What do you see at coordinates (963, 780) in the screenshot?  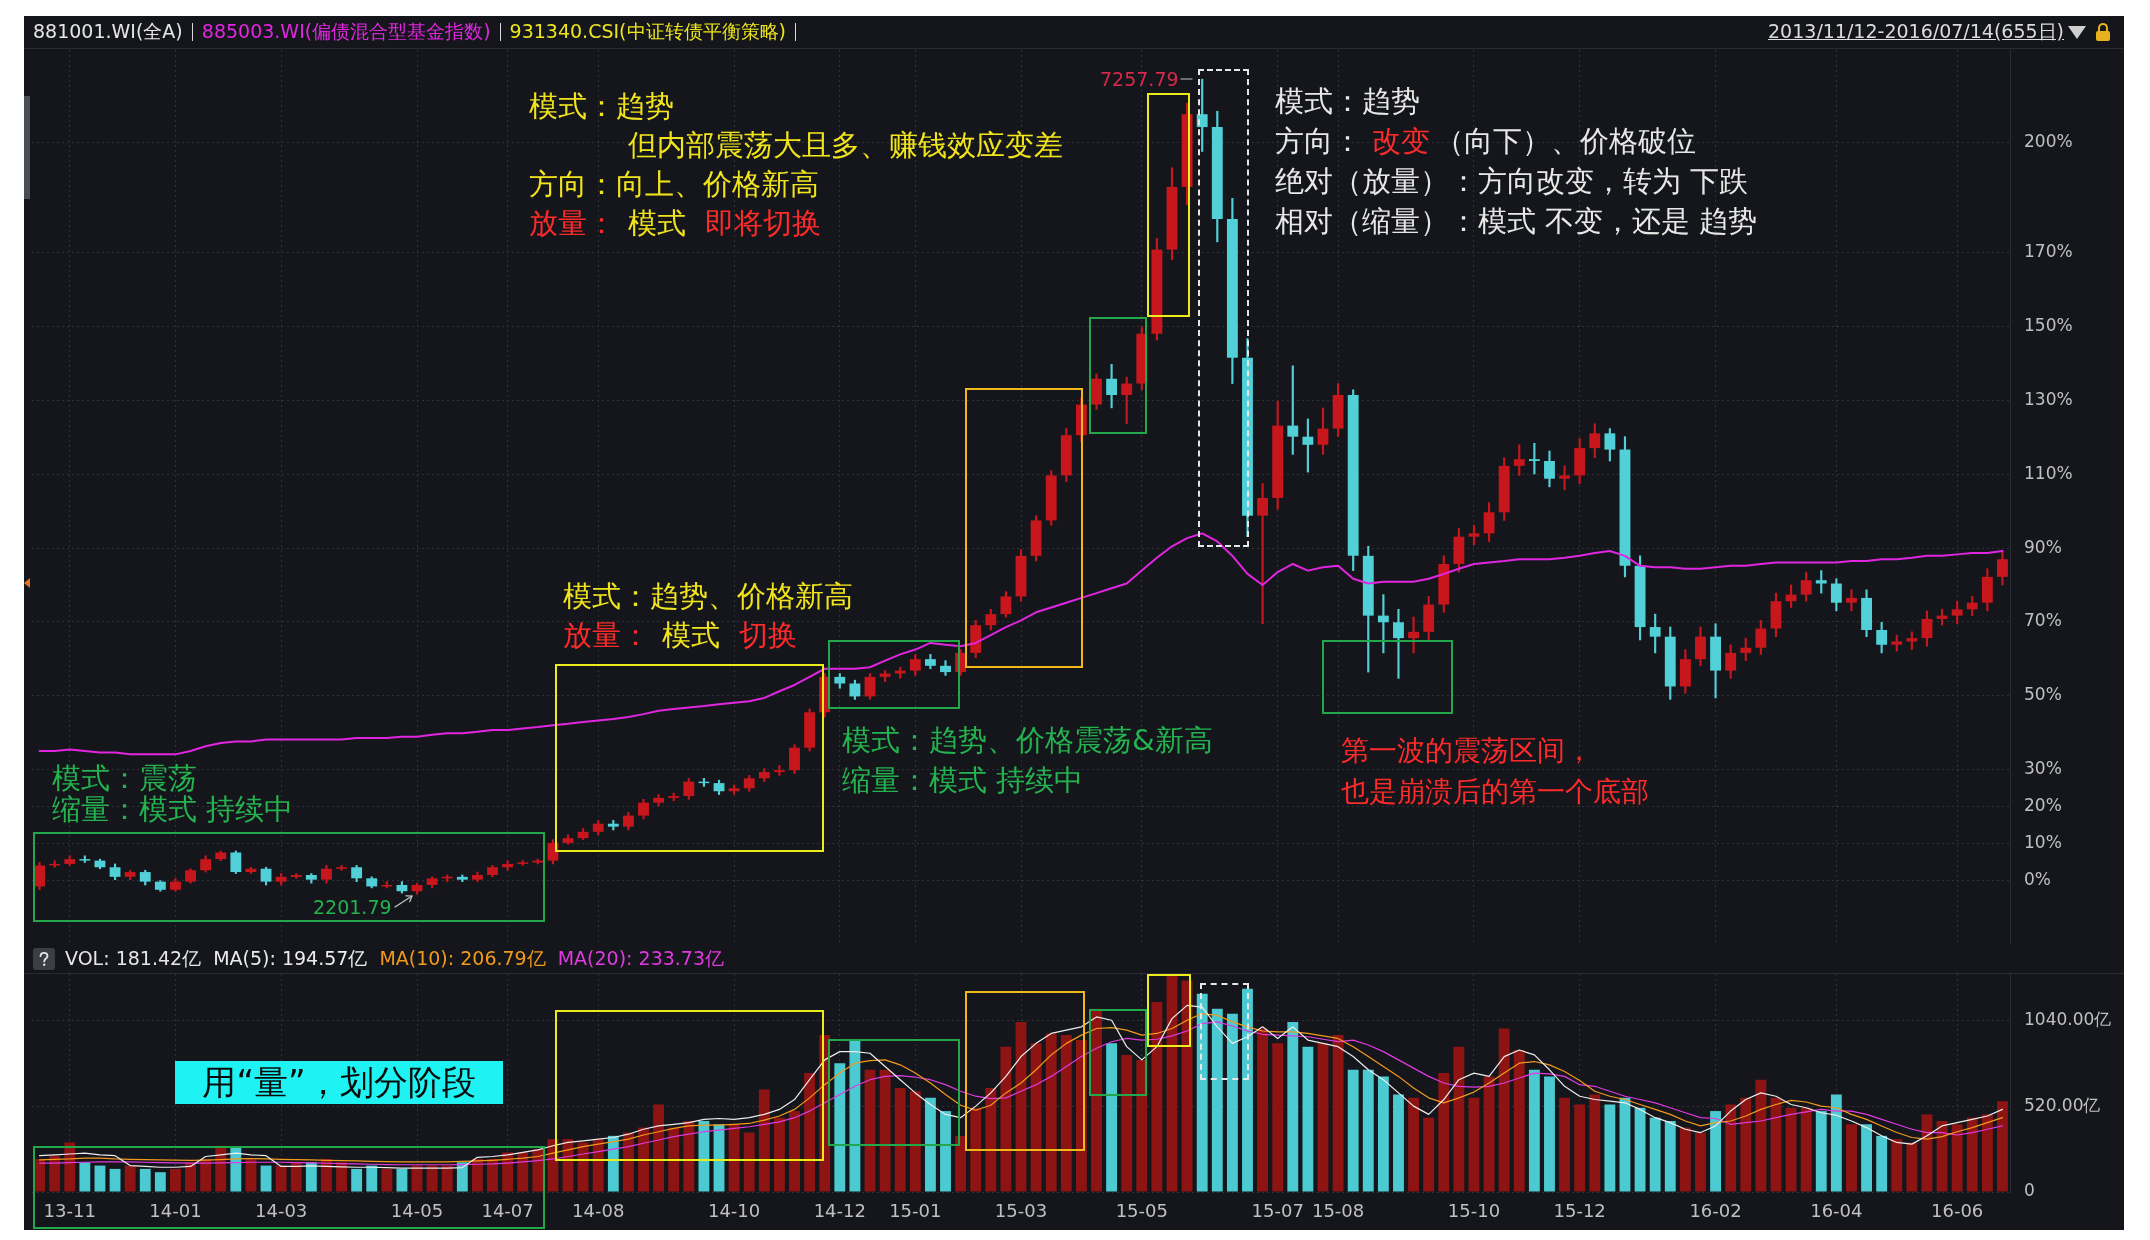 I see `annotation: 缩量：模式 持续中` at bounding box center [963, 780].